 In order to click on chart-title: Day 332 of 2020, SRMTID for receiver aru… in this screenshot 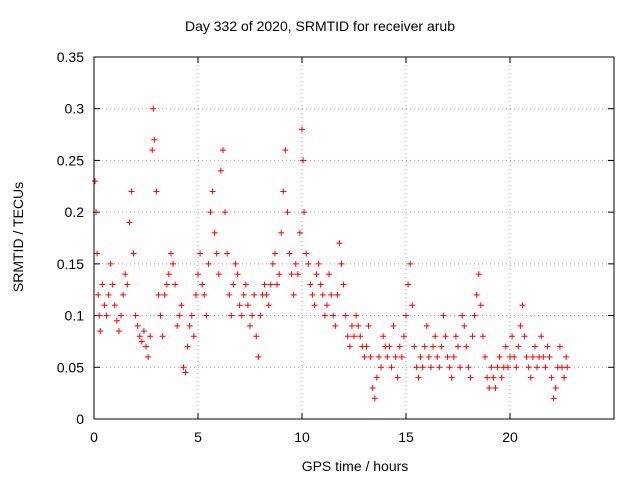, I will do `click(319, 26)`.